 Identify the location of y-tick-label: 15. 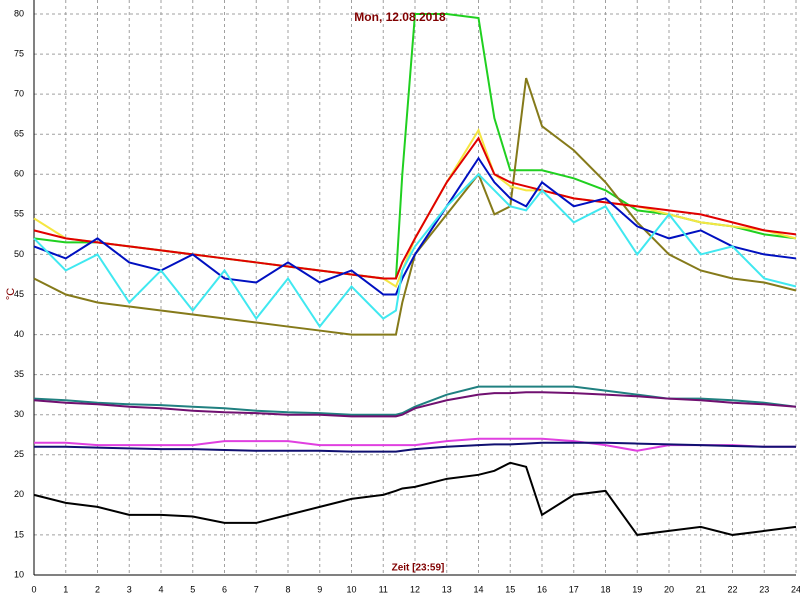
(19, 534).